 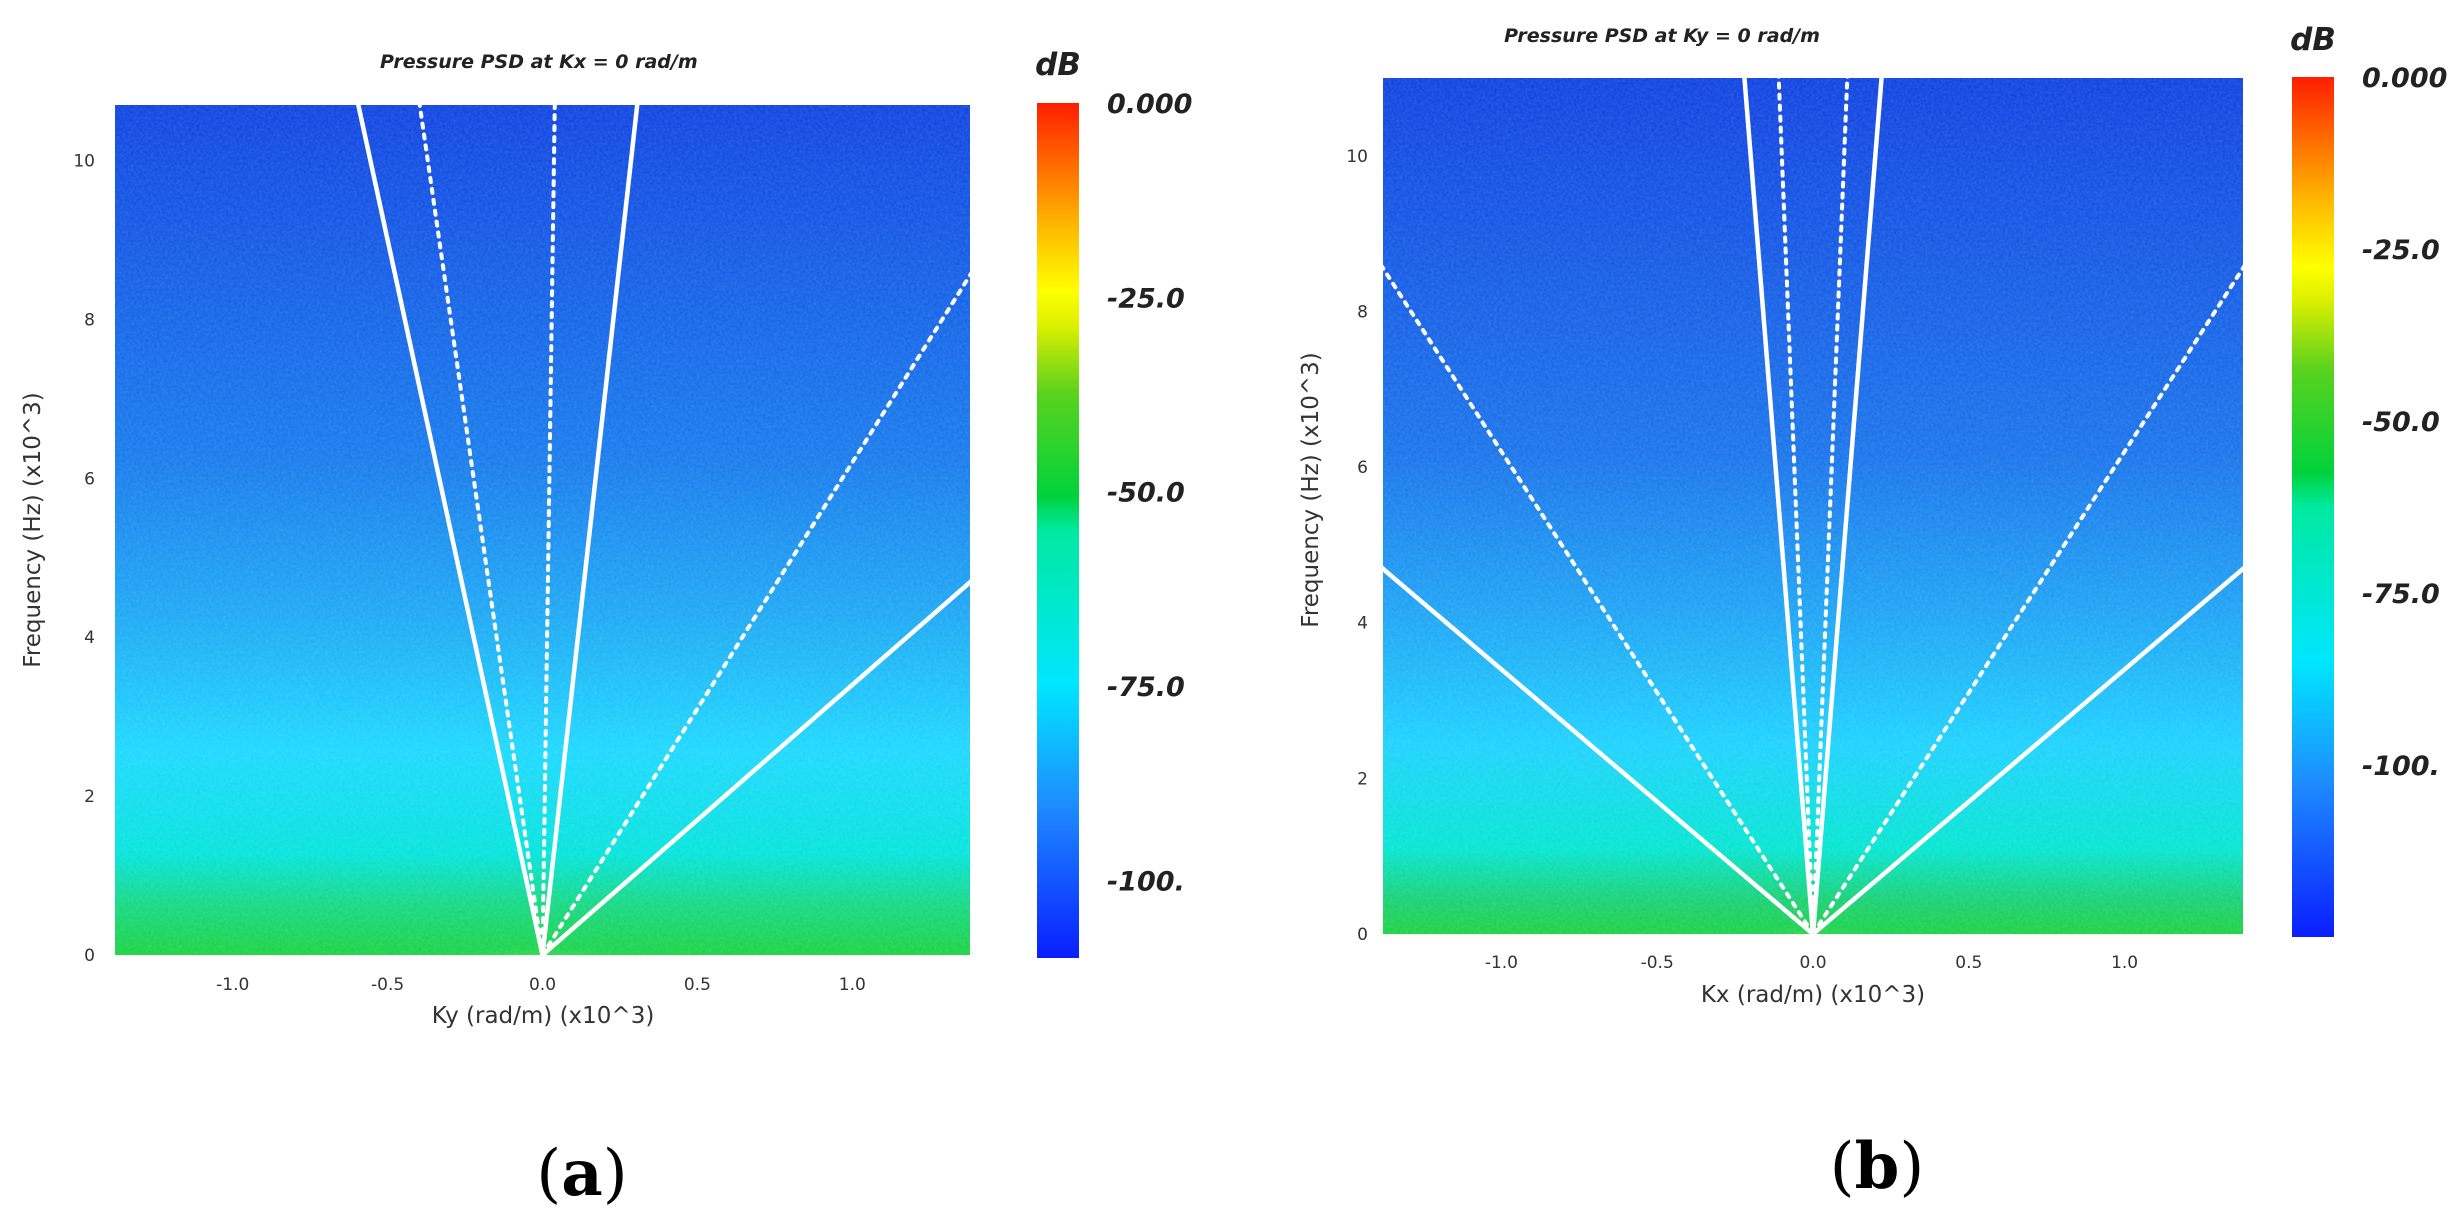 I want to click on plot-title: Pressure PSD at Ky = 0 rad/m, so click(x=1662, y=36).